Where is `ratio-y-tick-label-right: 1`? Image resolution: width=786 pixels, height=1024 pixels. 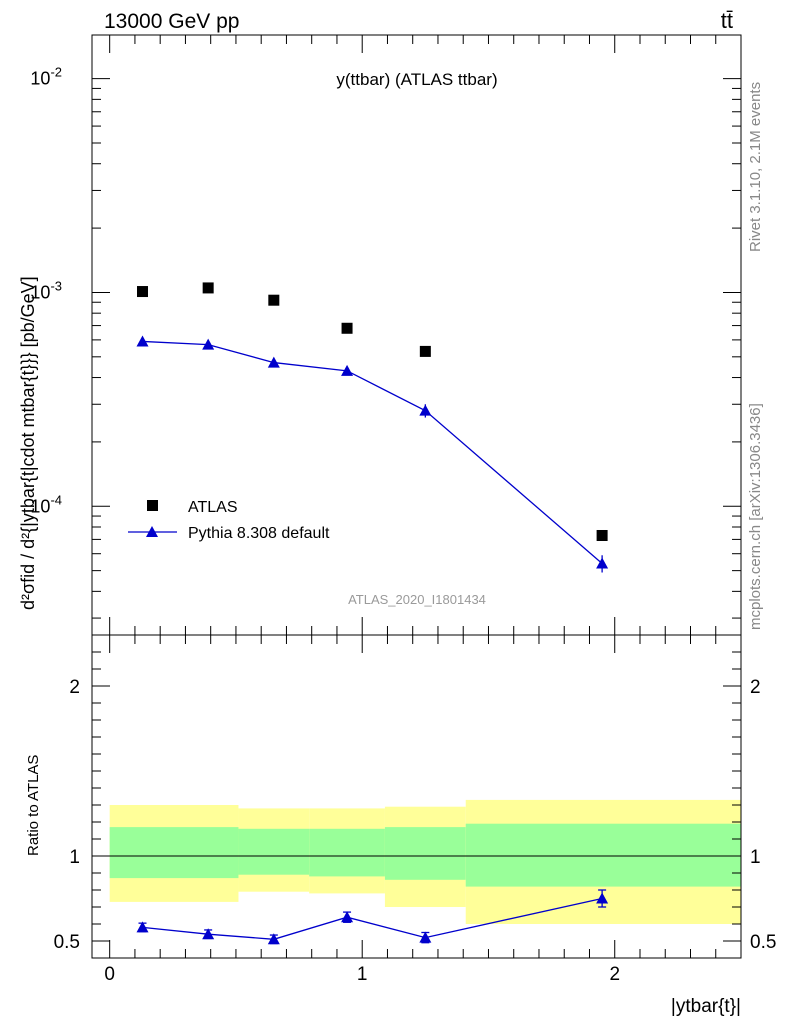
ratio-y-tick-label-right: 1 is located at coordinates (755, 857).